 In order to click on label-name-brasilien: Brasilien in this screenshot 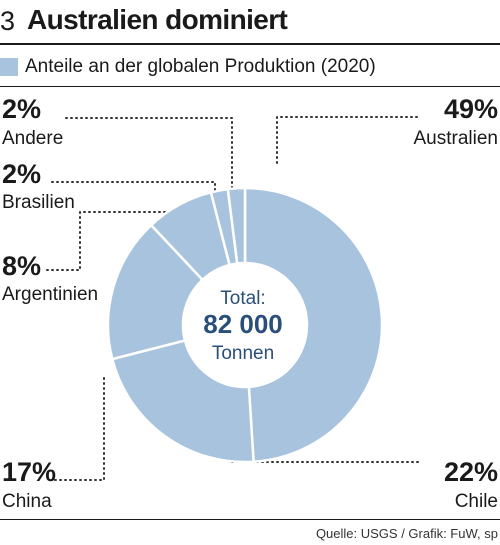, I will do `click(38, 202)`.